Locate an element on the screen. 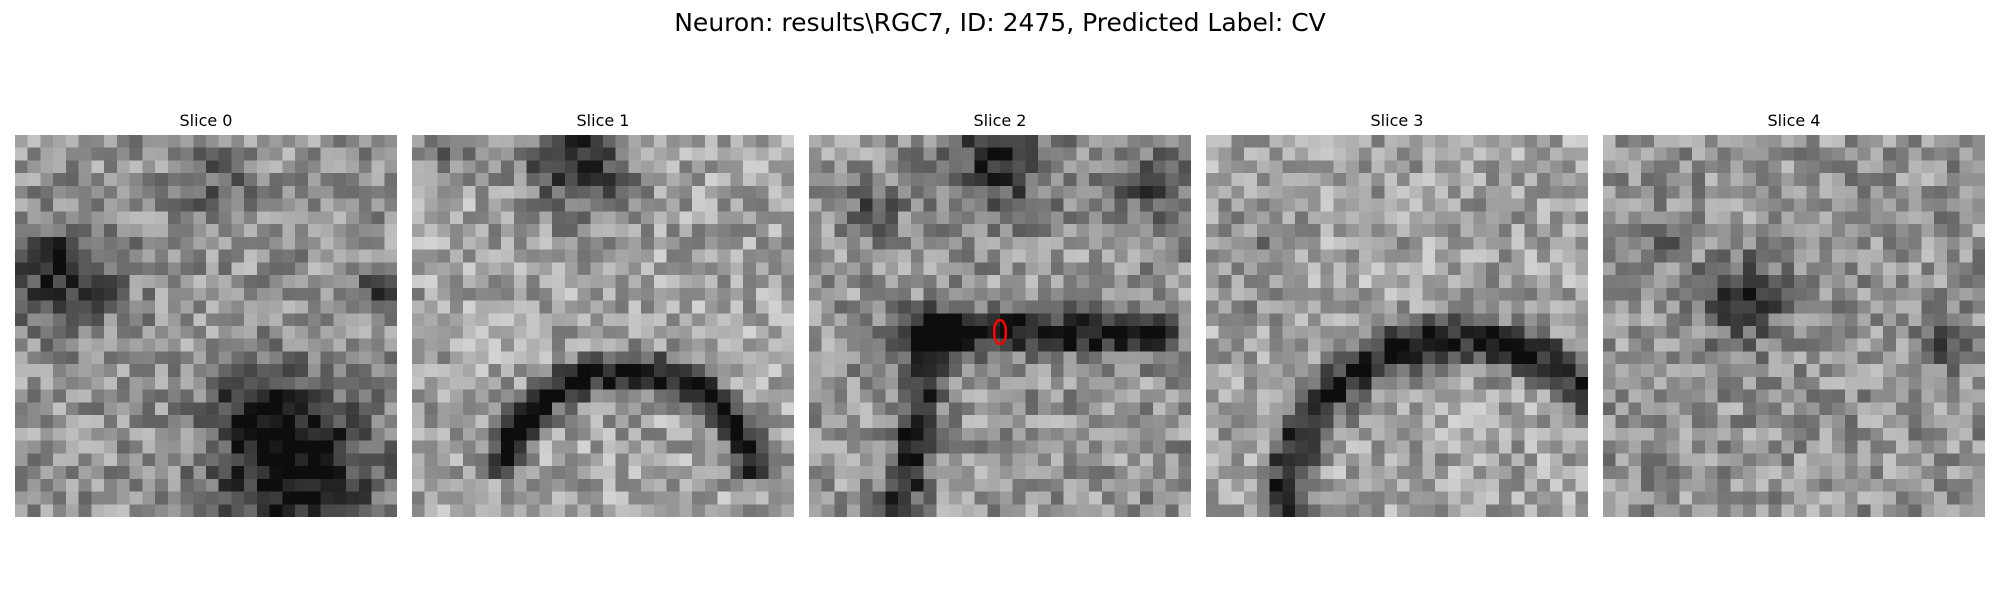 The width and height of the screenshot is (2000, 600). slice-panel-1: Slice 1 is located at coordinates (603, 313).